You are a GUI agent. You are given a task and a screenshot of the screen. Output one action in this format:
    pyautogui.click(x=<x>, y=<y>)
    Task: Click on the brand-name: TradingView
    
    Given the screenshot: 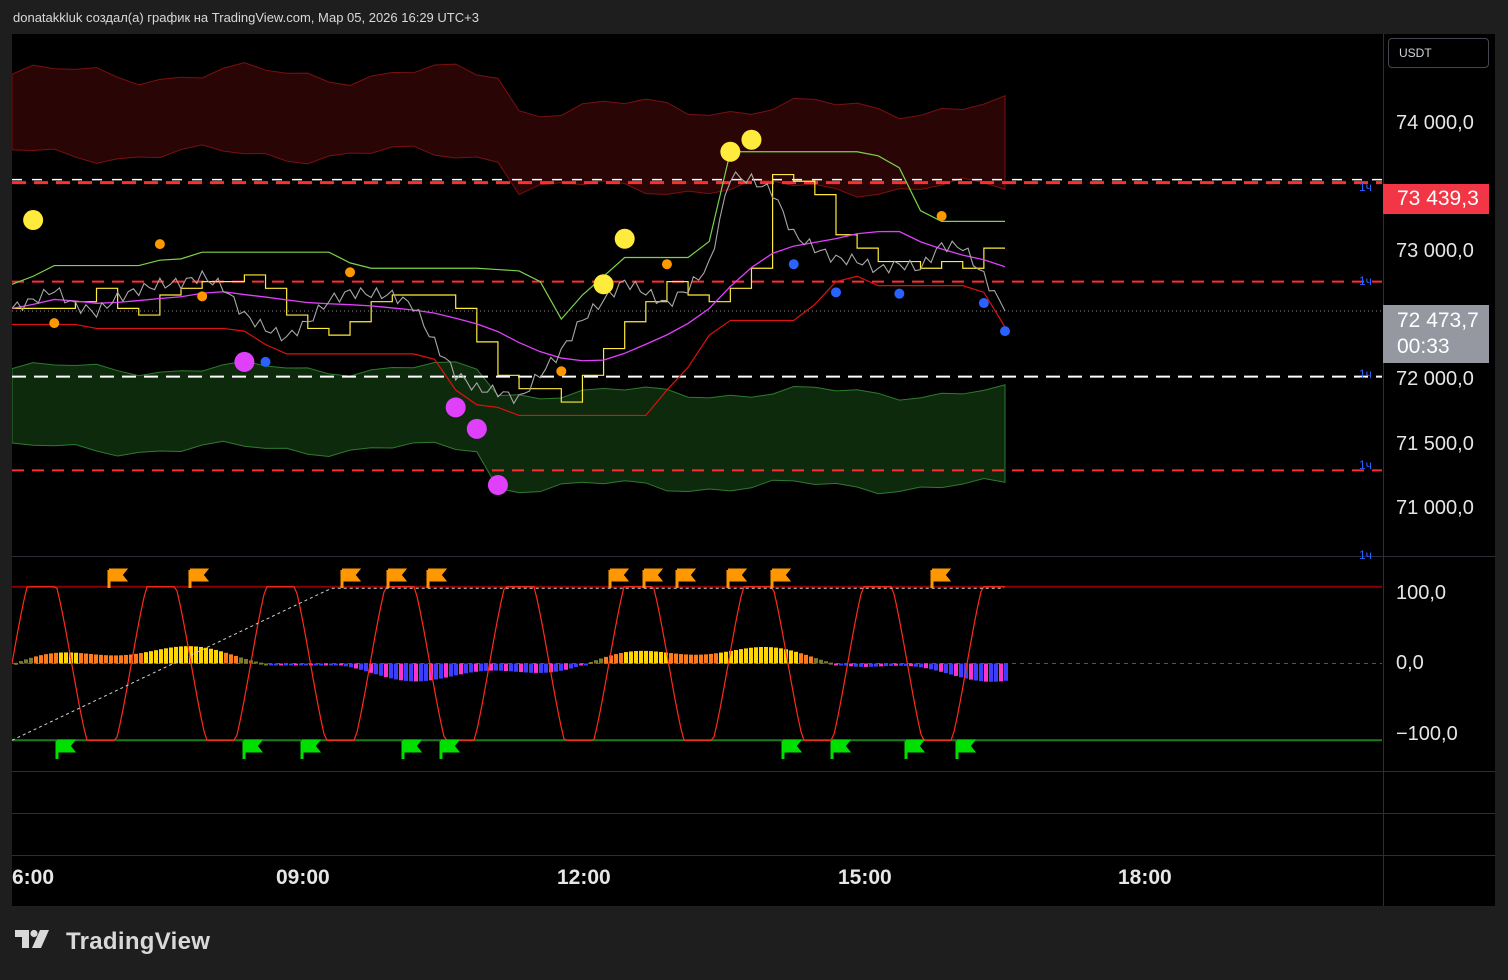 What is the action you would take?
    pyautogui.click(x=138, y=941)
    